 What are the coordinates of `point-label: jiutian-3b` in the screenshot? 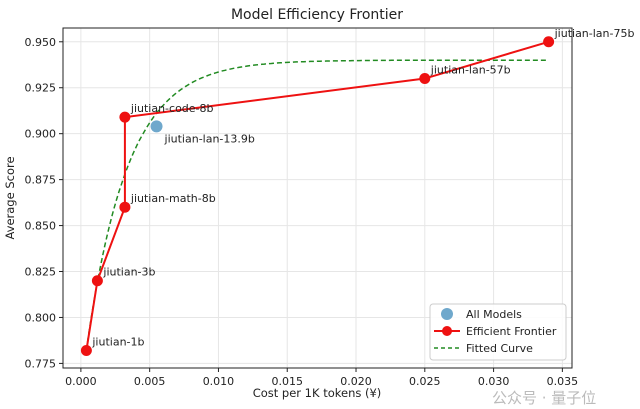 It's located at (128, 272).